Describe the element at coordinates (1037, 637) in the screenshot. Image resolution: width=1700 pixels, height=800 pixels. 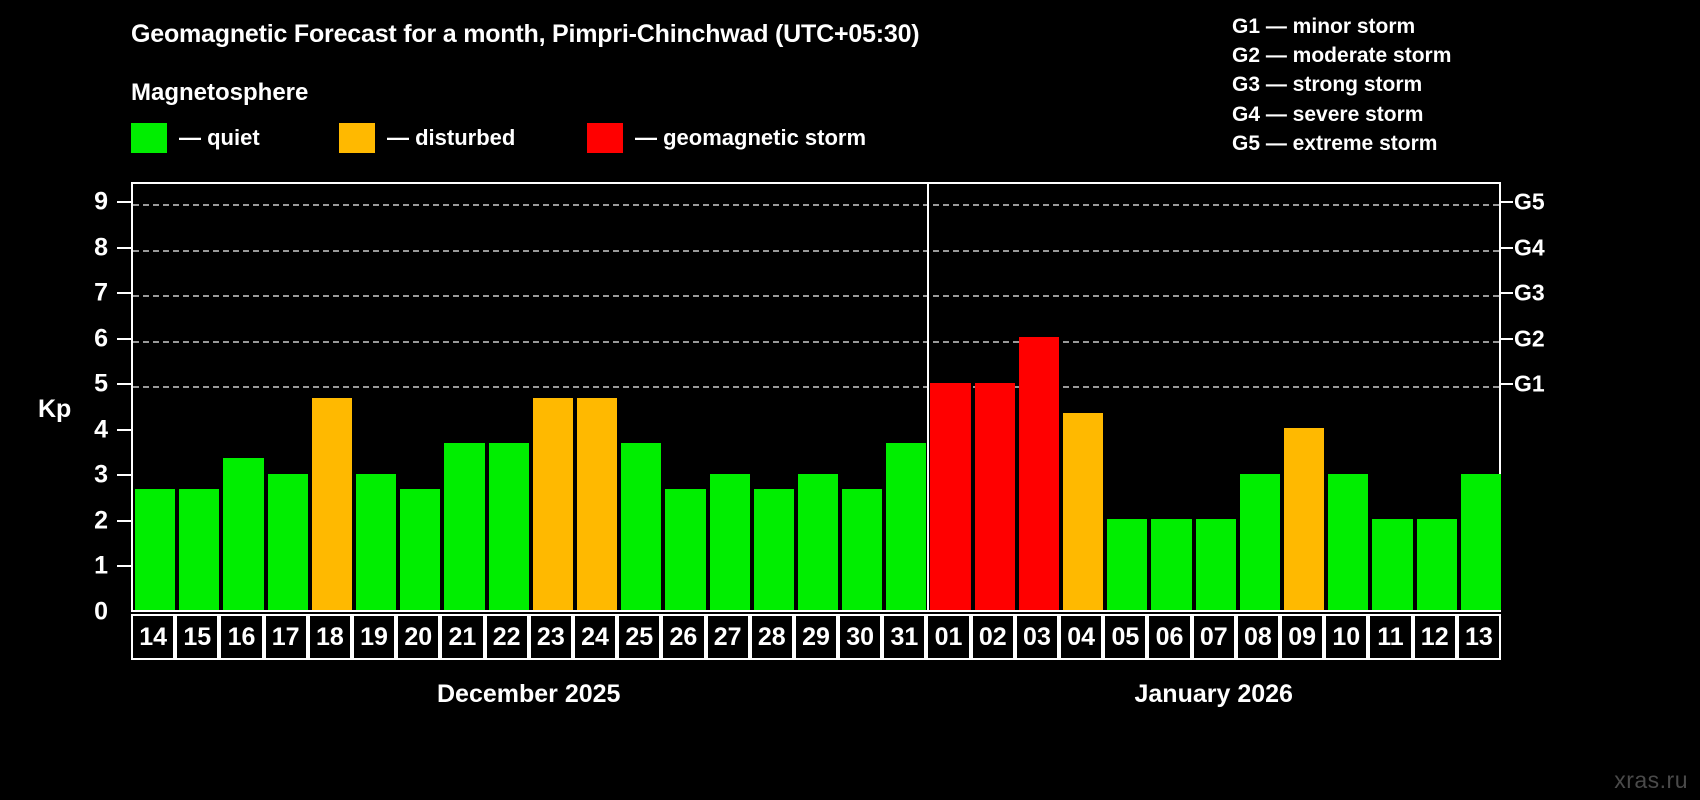
I see `day-label-03: 03` at that location.